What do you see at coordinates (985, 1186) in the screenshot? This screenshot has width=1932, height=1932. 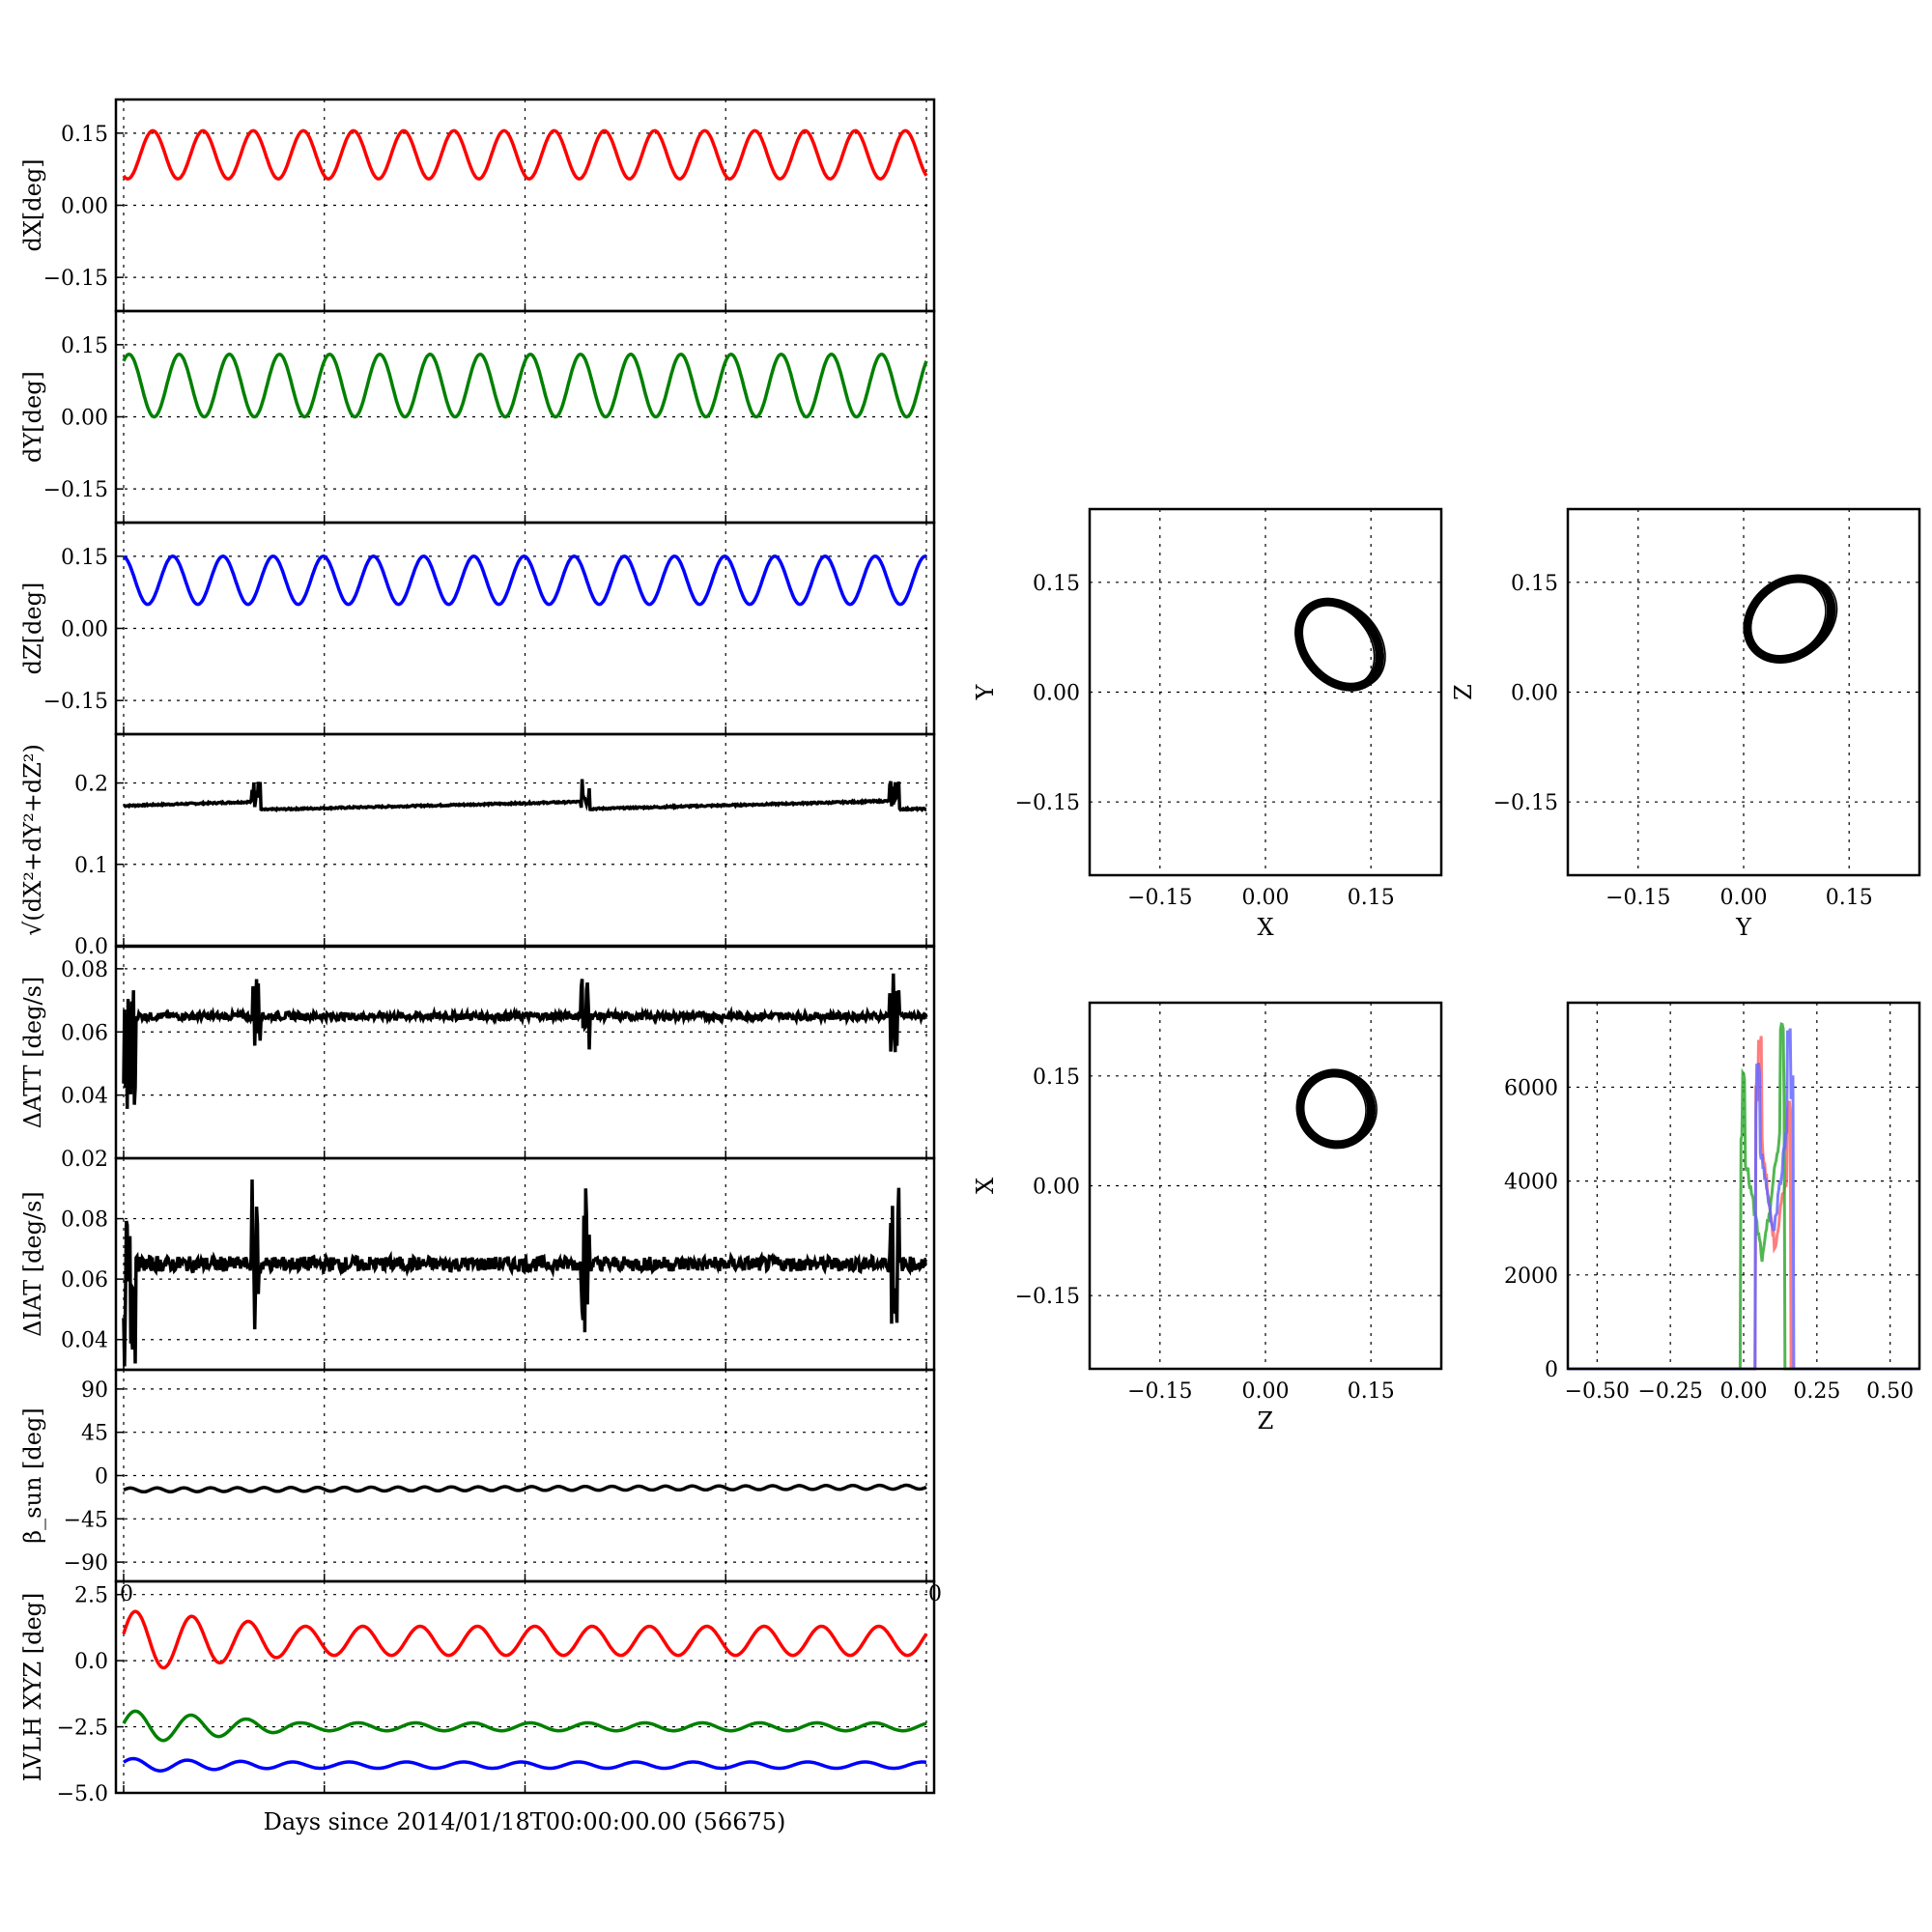 I see `y-axis-label: X` at bounding box center [985, 1186].